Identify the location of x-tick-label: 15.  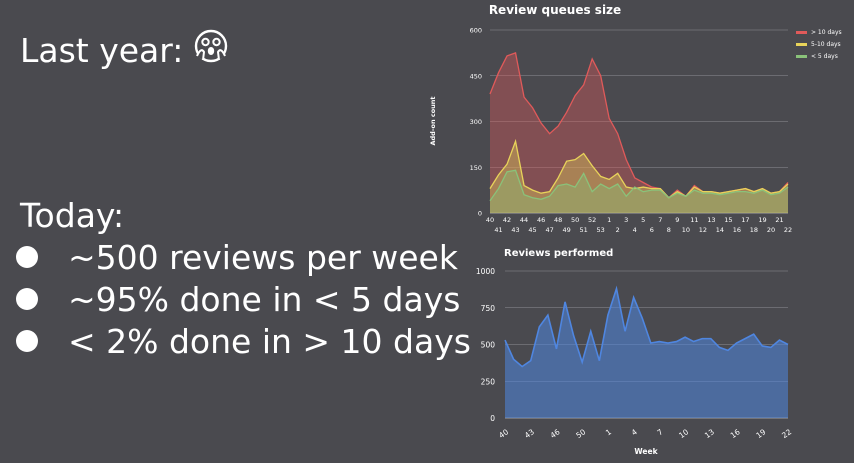
(728, 220).